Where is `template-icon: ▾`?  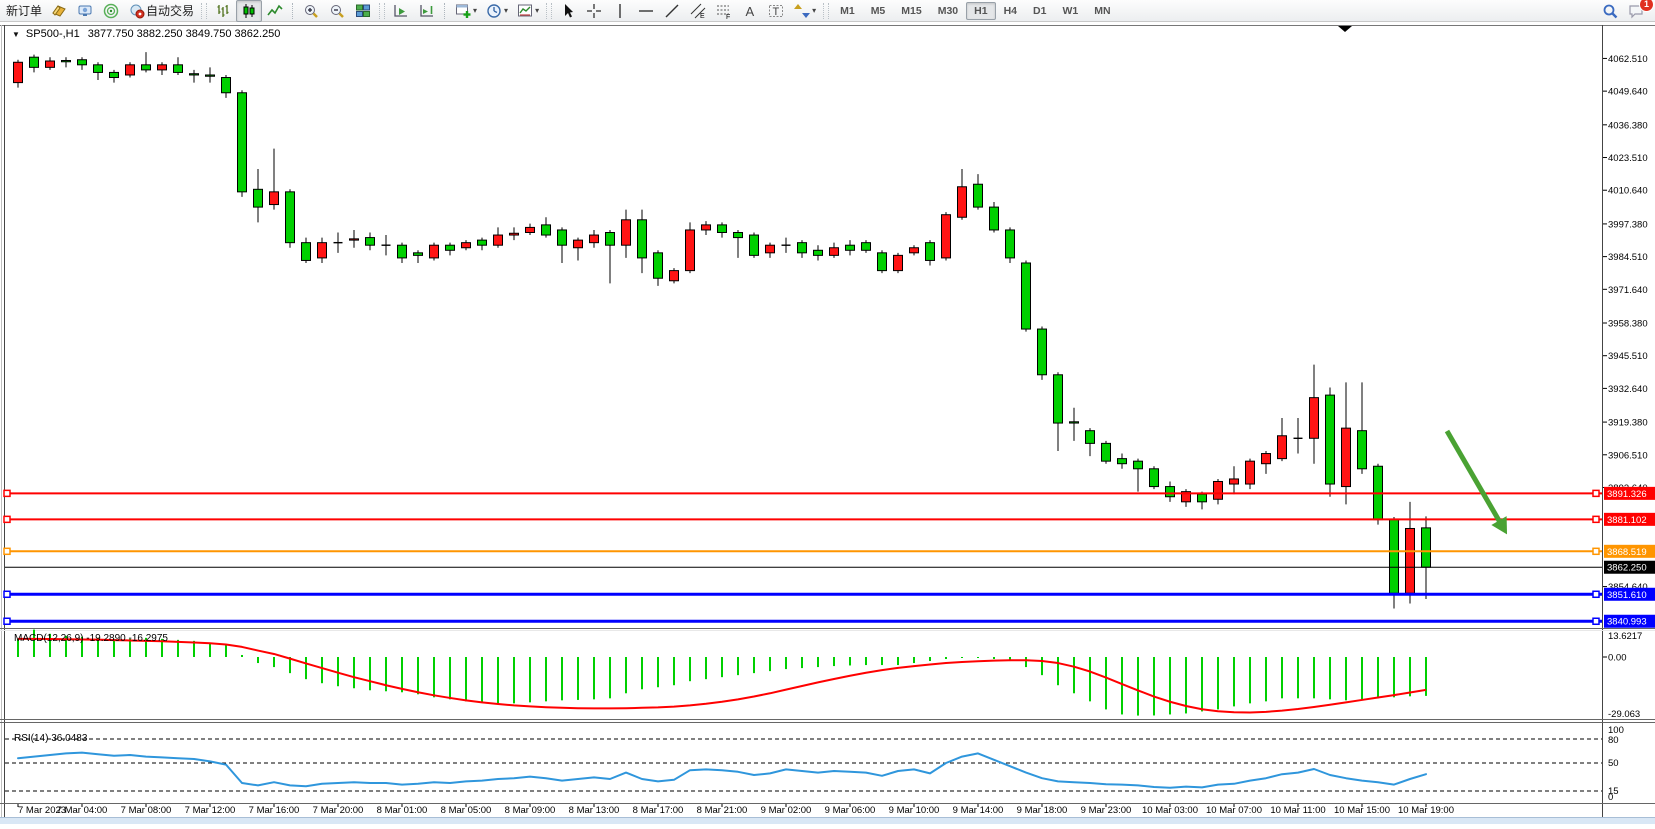
template-icon: ▾ is located at coordinates (527, 11).